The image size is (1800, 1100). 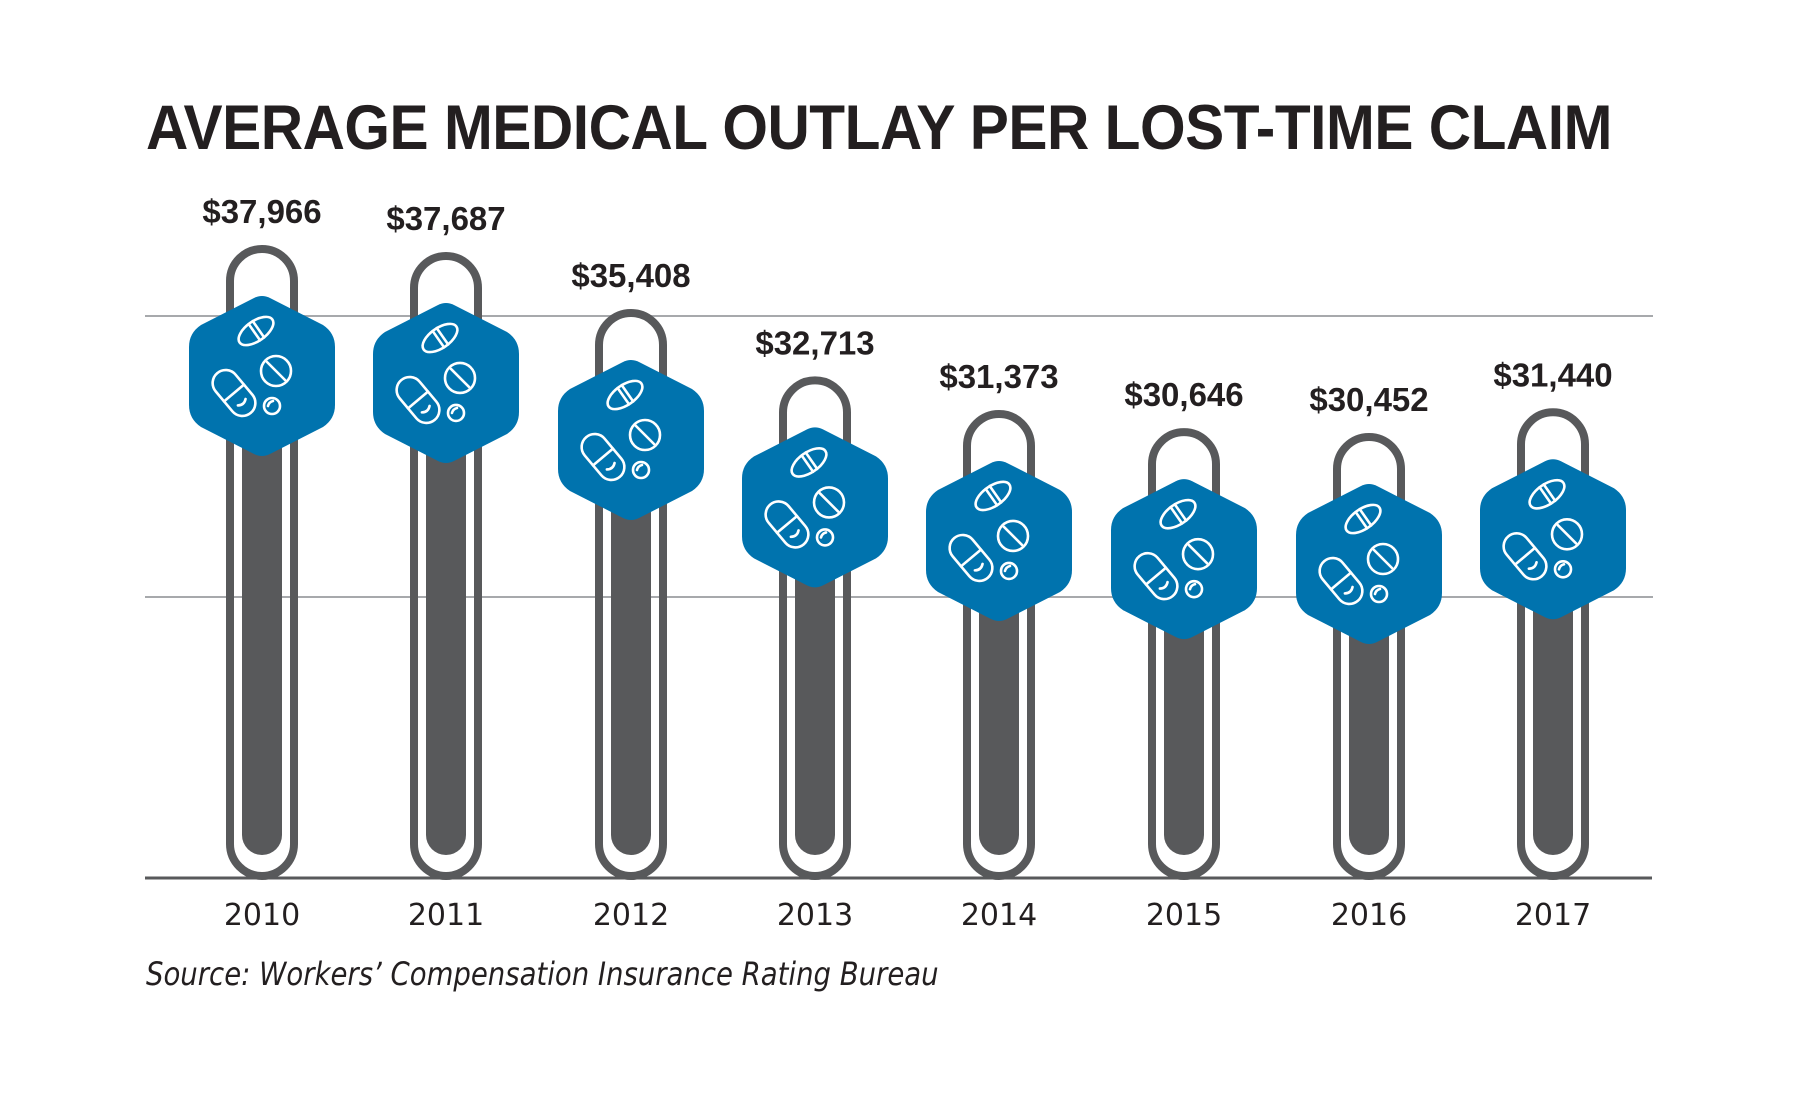 What do you see at coordinates (1552, 374) in the screenshot?
I see `value-label: $31,440` at bounding box center [1552, 374].